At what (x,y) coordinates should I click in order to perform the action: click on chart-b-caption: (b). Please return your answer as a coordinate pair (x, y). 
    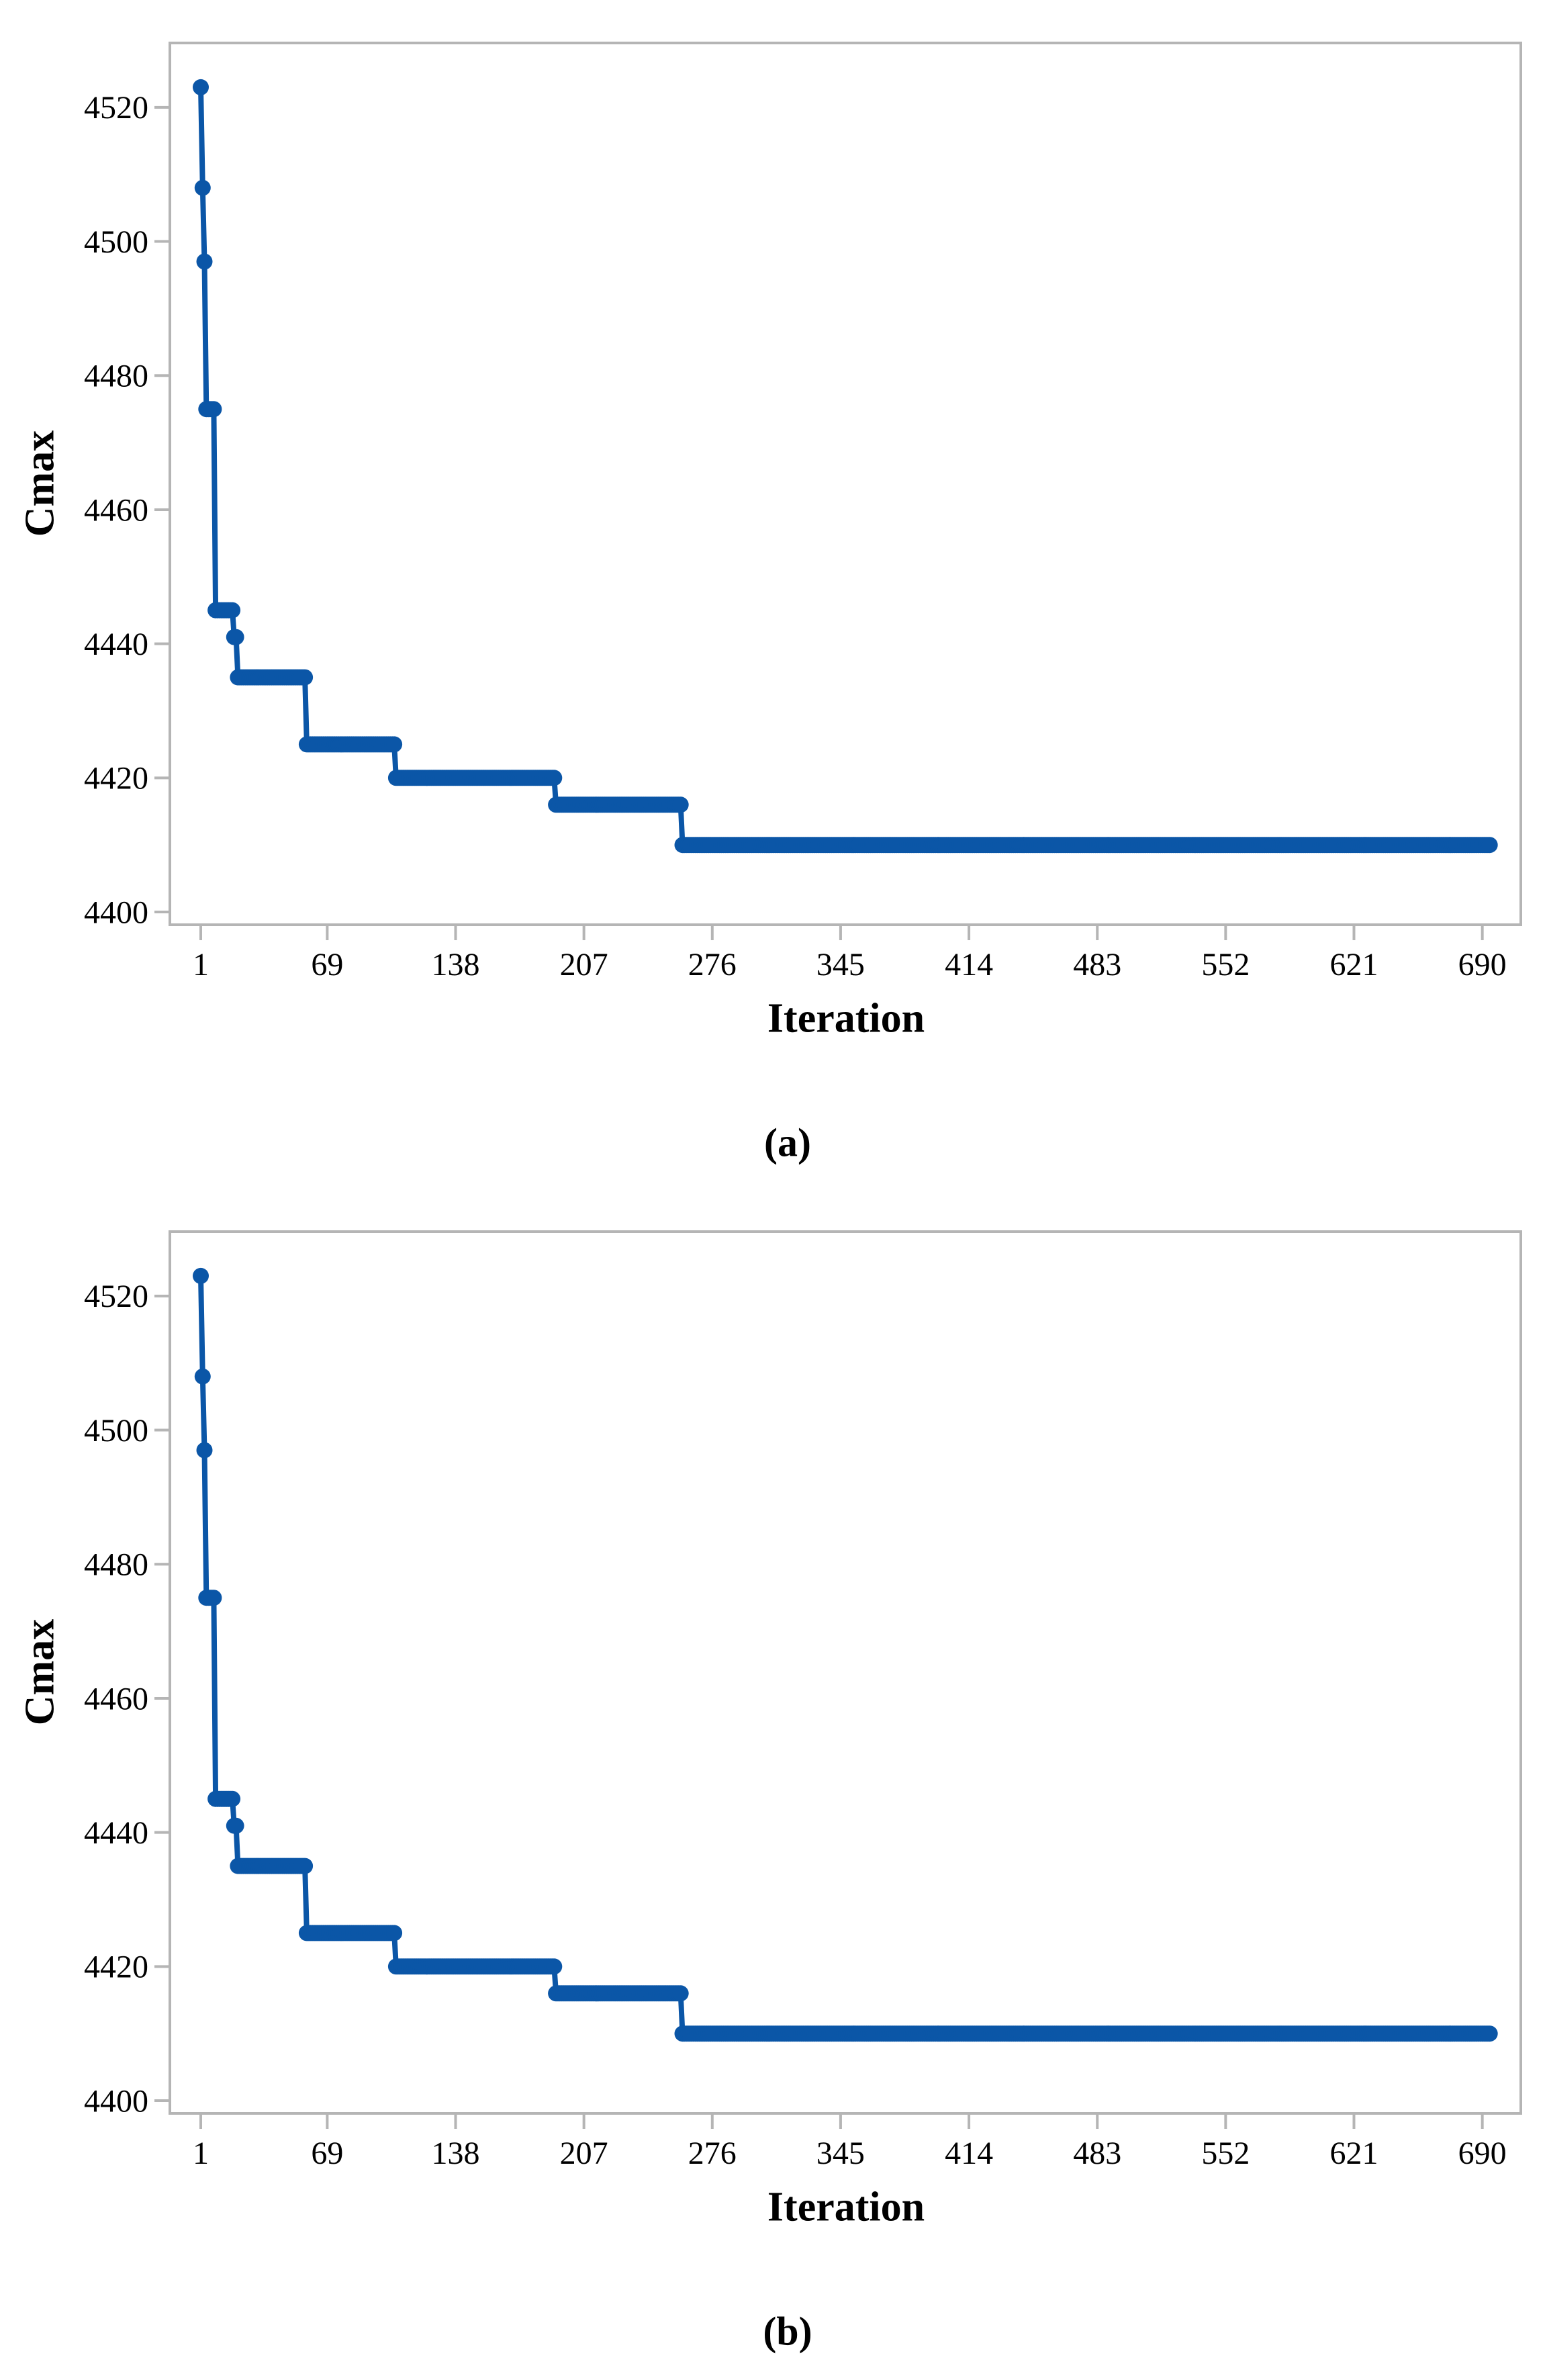
    Looking at the image, I should click on (787, 2331).